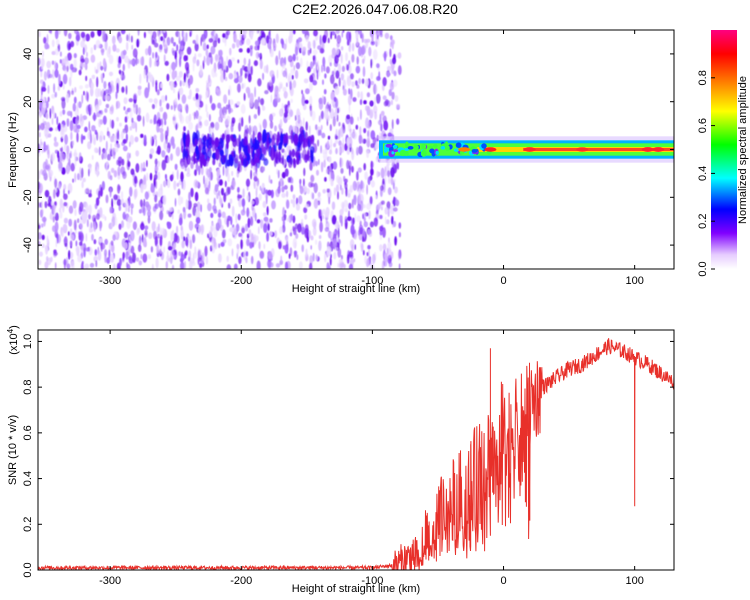 This screenshot has width=750, height=600. Describe the element at coordinates (375, 9) in the screenshot. I see `chart-title: C2E2.2026.047.06.08.R20` at that location.